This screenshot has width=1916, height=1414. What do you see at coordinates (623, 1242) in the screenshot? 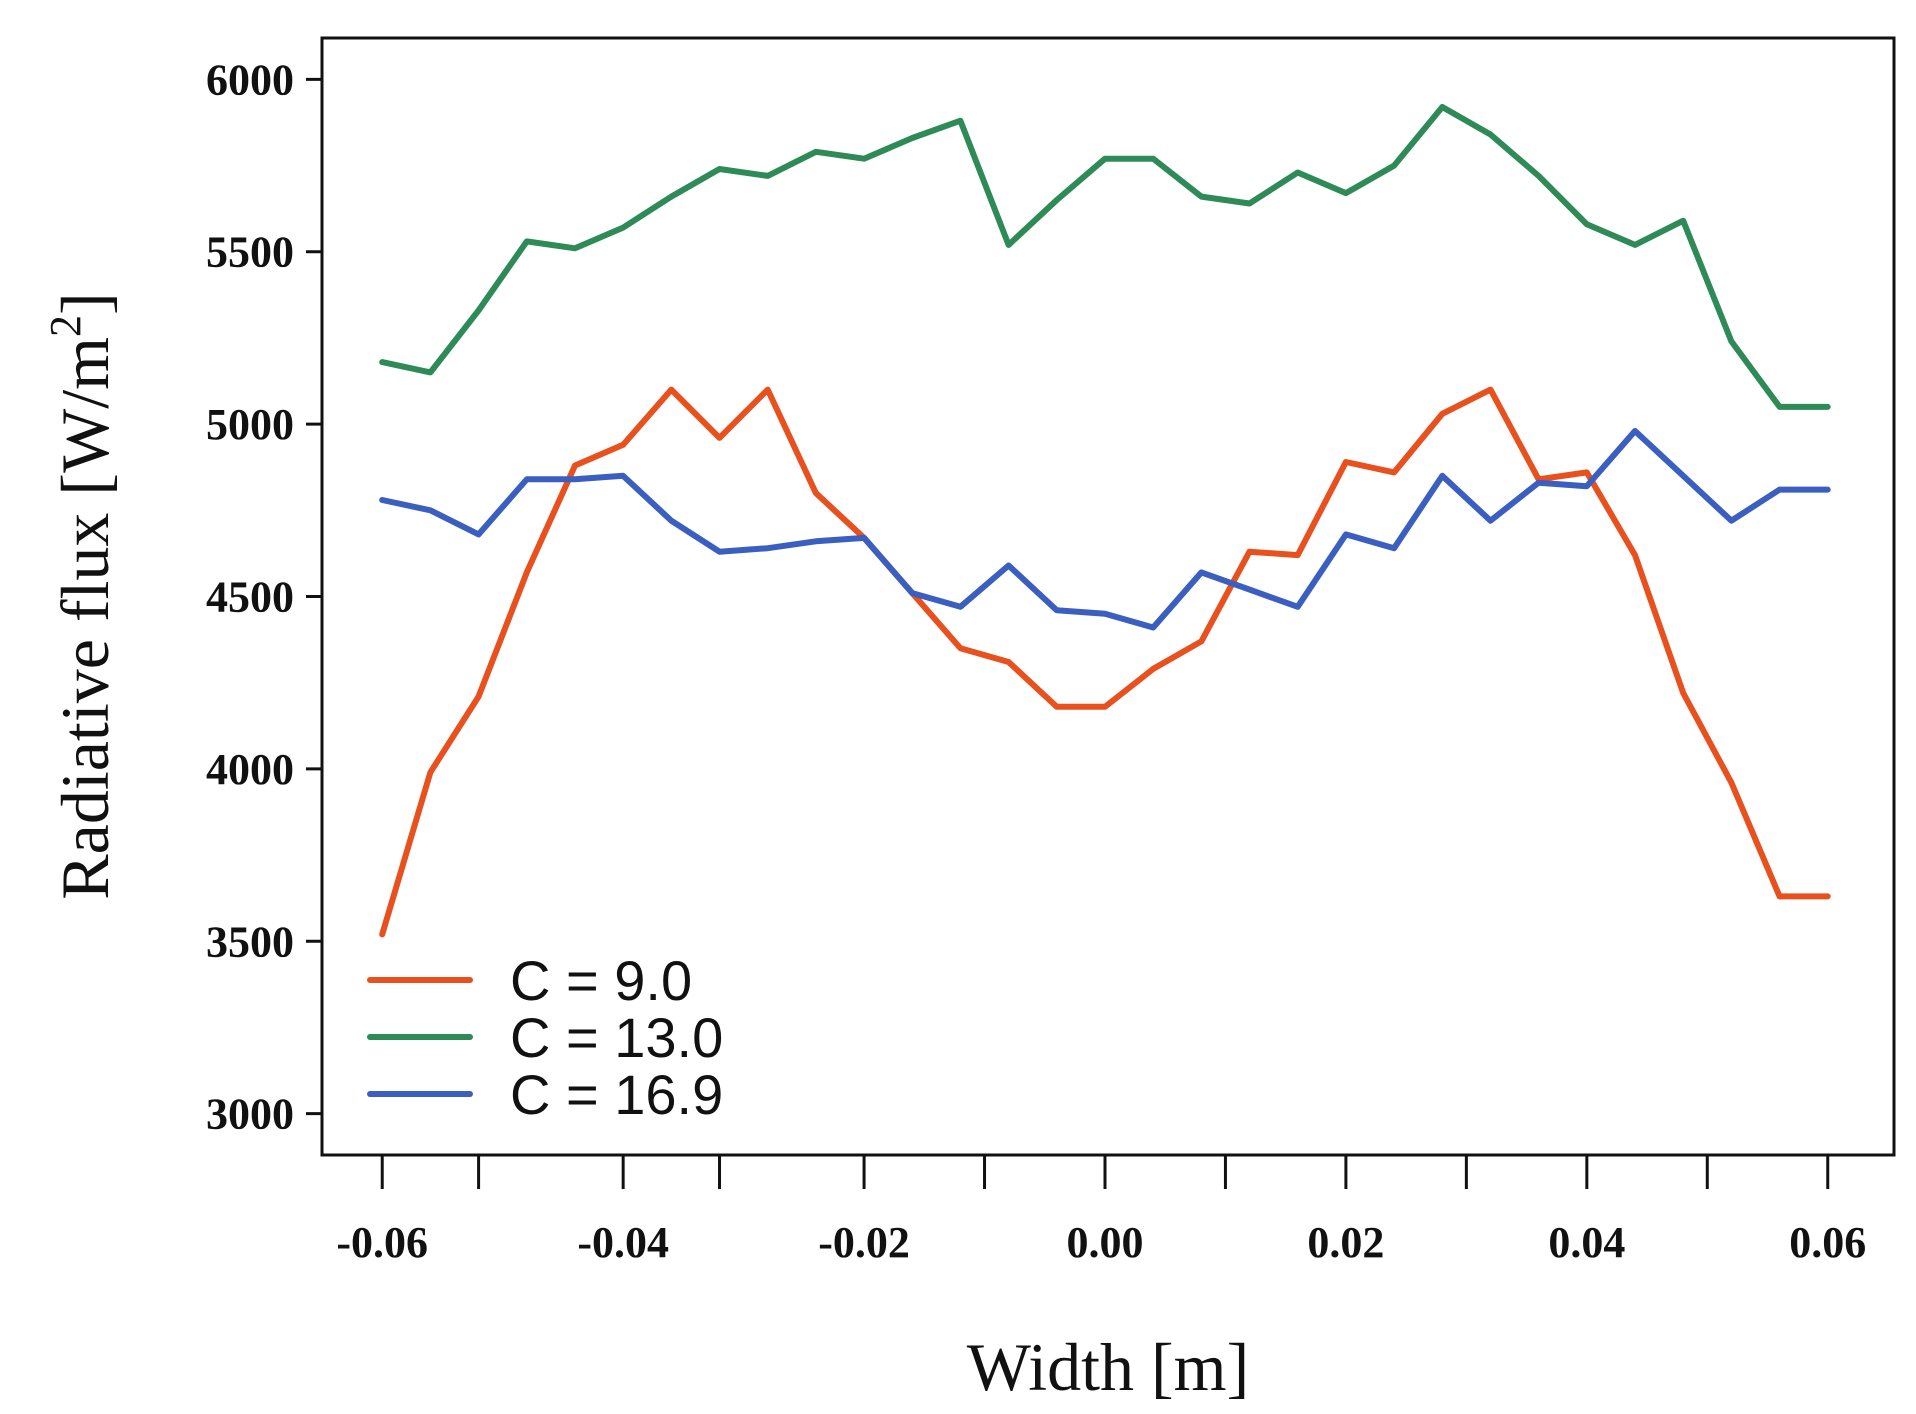
I see `x-tick-label: -0.04` at bounding box center [623, 1242].